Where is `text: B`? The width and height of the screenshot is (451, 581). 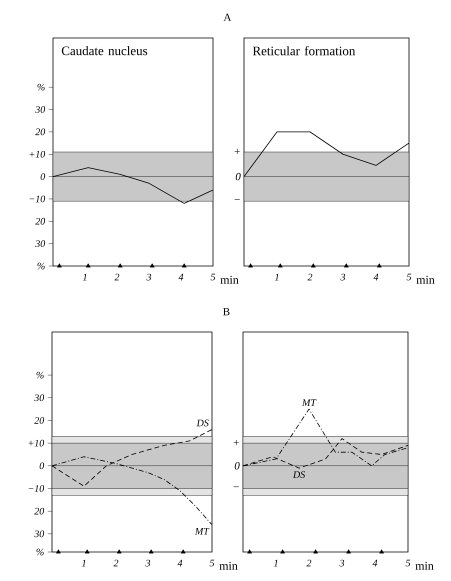
text: B is located at coordinates (226, 312).